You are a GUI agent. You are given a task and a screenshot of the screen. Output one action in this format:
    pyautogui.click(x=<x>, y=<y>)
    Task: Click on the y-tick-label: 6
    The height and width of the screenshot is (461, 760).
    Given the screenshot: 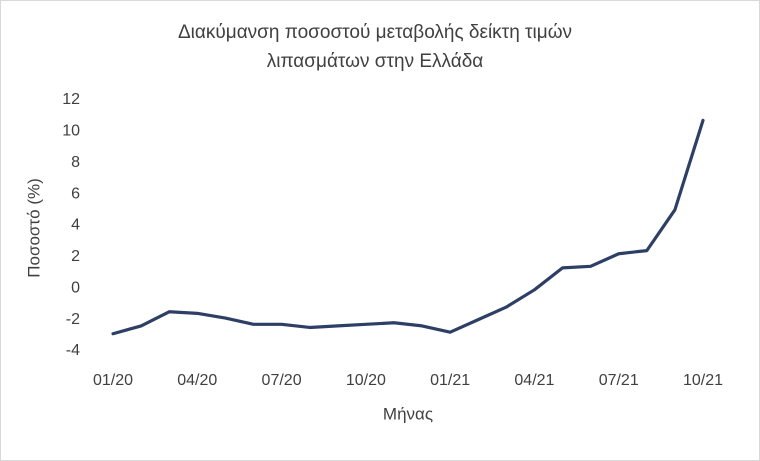 What is the action you would take?
    pyautogui.click(x=75, y=193)
    